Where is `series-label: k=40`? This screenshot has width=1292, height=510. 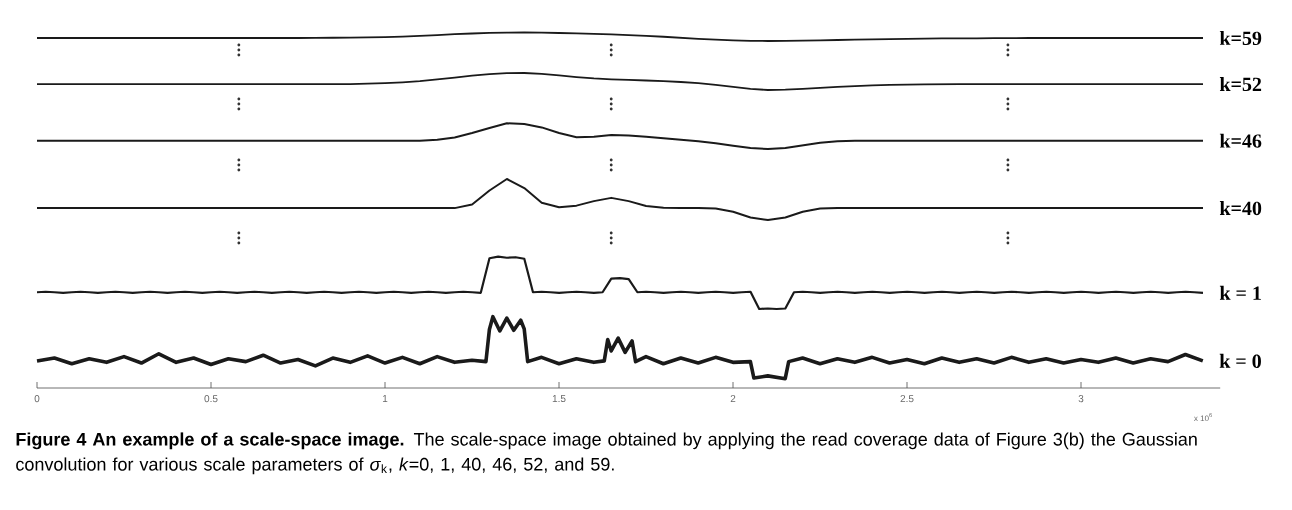 series-label: k=40 is located at coordinates (1240, 208).